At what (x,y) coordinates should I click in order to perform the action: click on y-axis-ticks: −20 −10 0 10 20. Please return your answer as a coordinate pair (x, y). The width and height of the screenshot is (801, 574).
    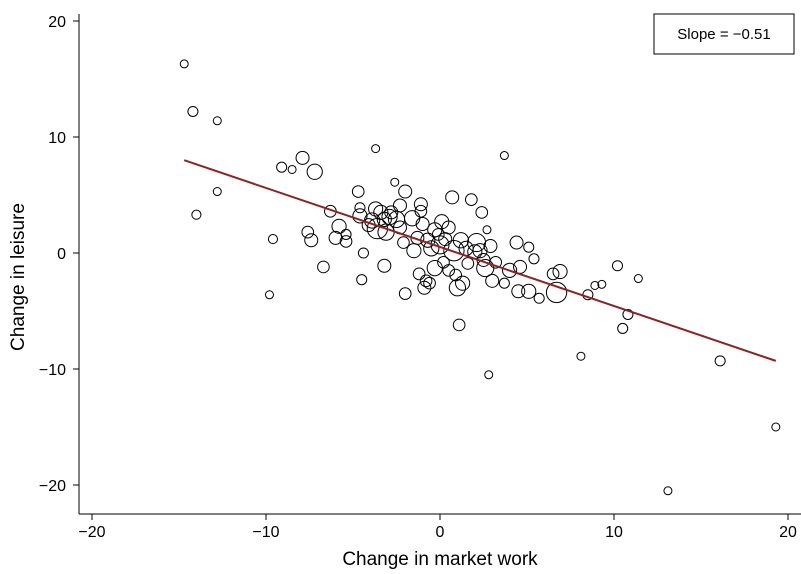
    Looking at the image, I should click on (59, 254).